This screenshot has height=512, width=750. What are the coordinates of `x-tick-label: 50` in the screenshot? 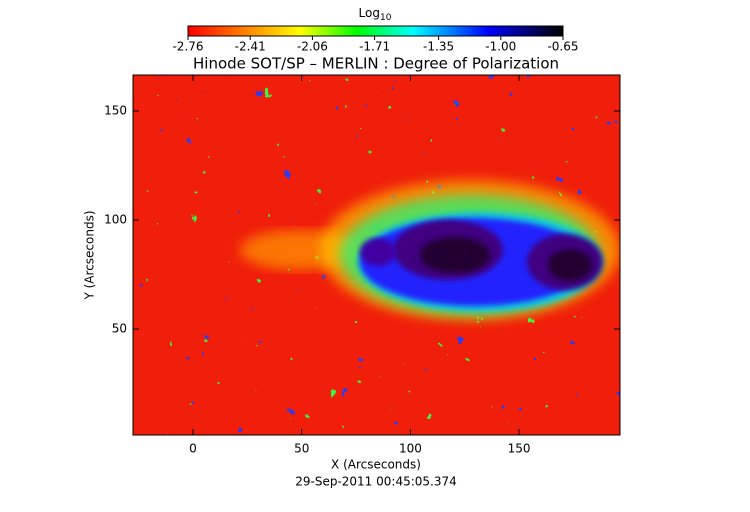 It's located at (301, 449).